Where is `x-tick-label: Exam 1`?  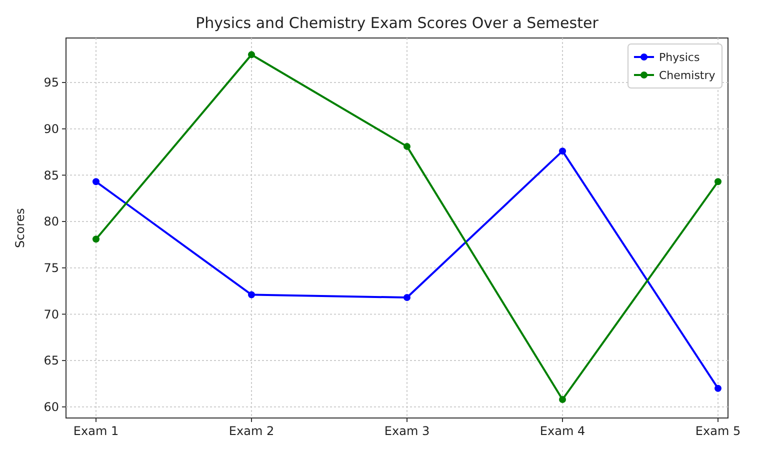
x-tick-label: Exam 1 is located at coordinates (96, 431).